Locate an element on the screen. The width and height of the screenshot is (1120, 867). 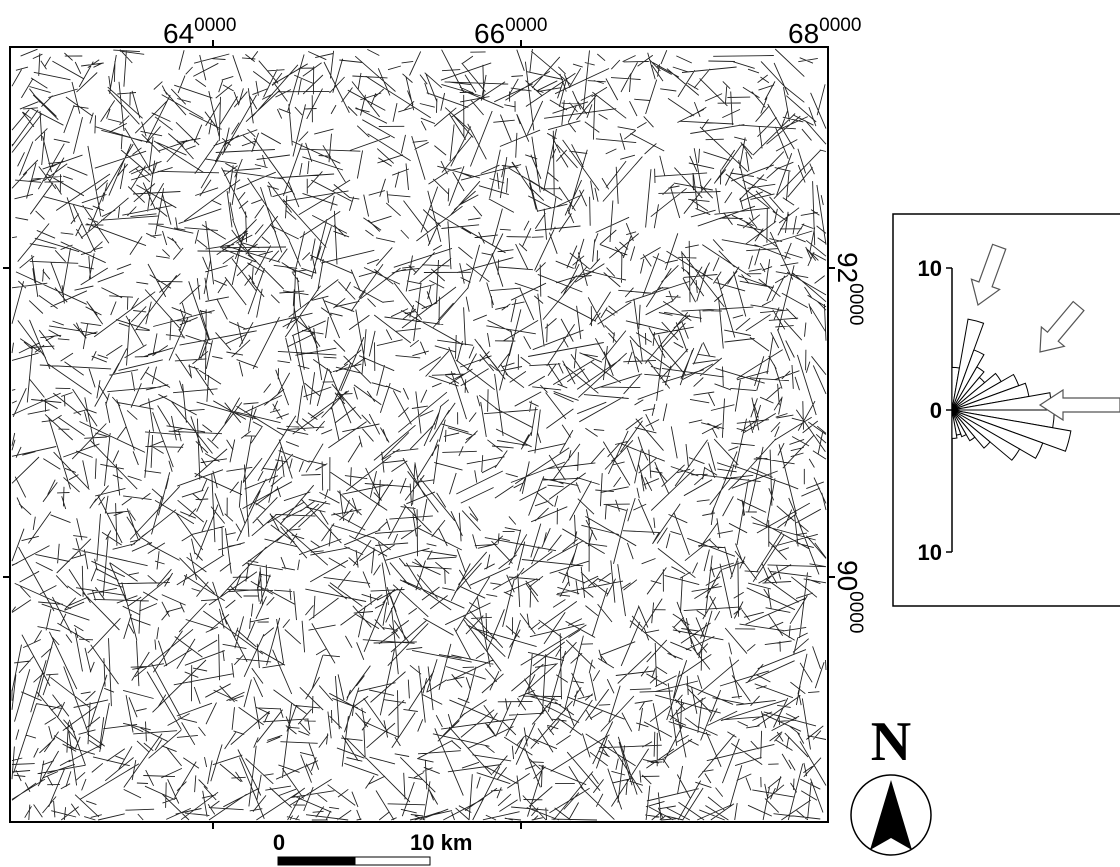
x-label: 660000 is located at coordinates (510, 32).